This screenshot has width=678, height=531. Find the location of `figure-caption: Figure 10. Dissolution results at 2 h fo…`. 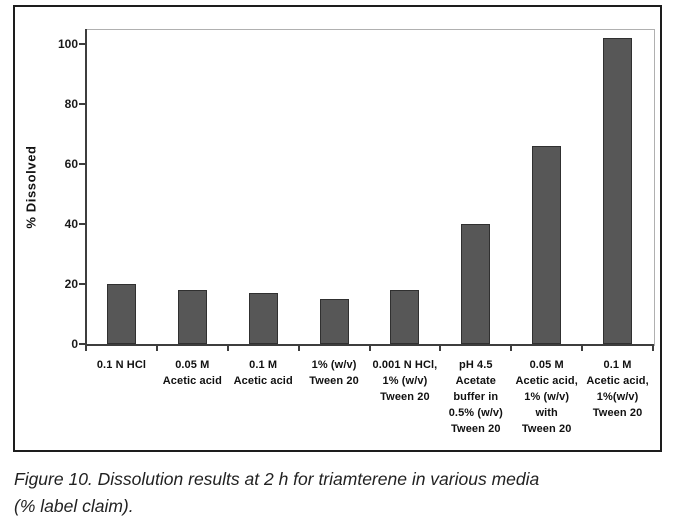

figure-caption: Figure 10. Dissolution results at 2 h fo… is located at coordinates (276, 493).